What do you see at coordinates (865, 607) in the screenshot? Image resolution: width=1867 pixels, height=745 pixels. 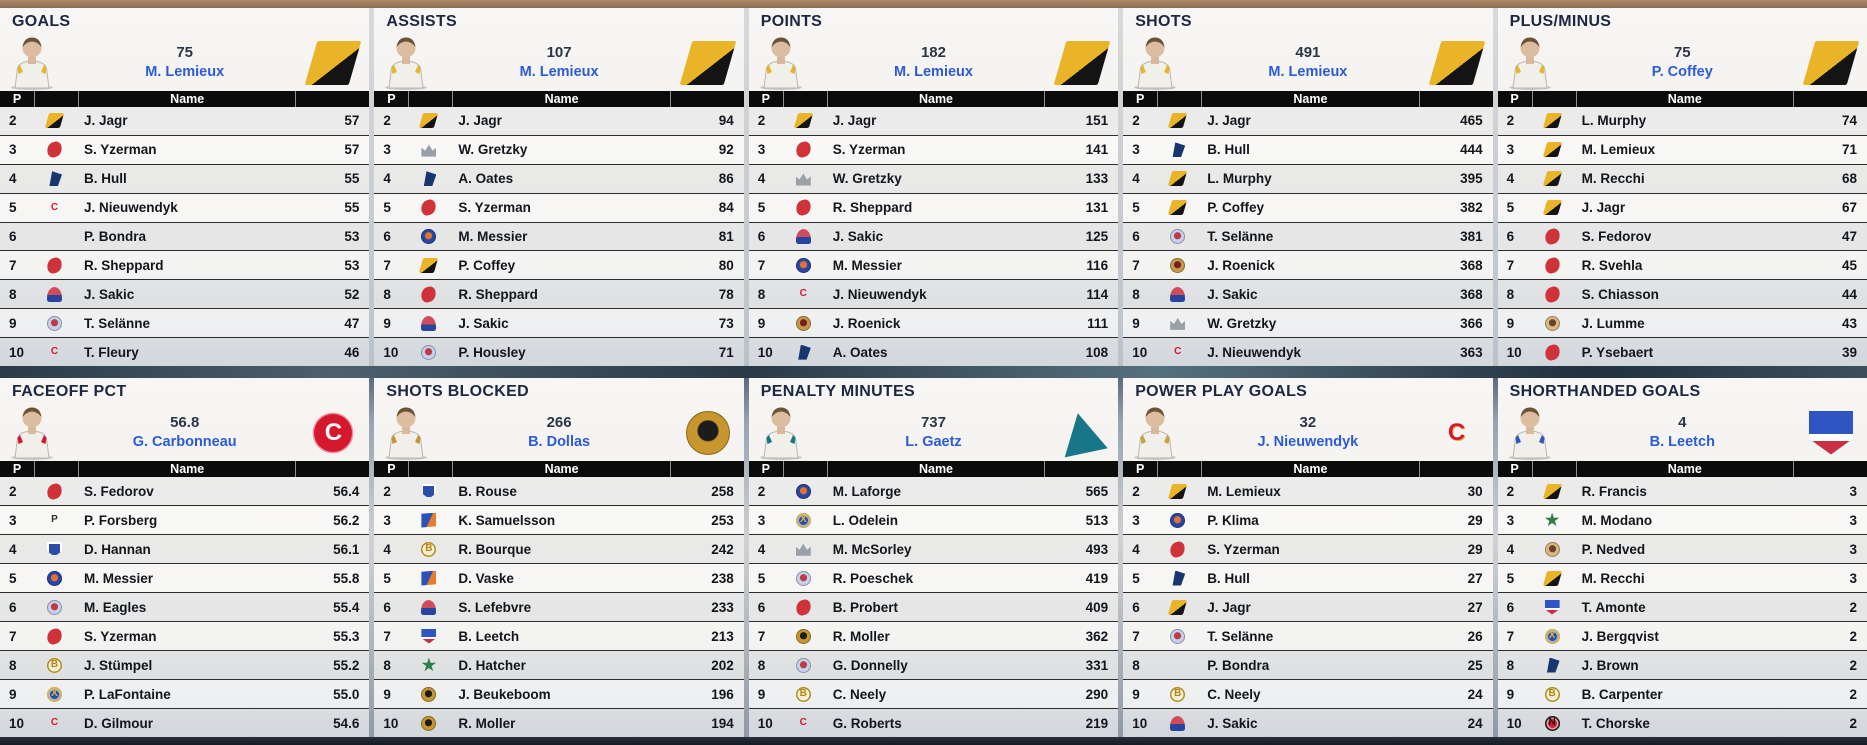 I see `row-player-name: B. Probert` at bounding box center [865, 607].